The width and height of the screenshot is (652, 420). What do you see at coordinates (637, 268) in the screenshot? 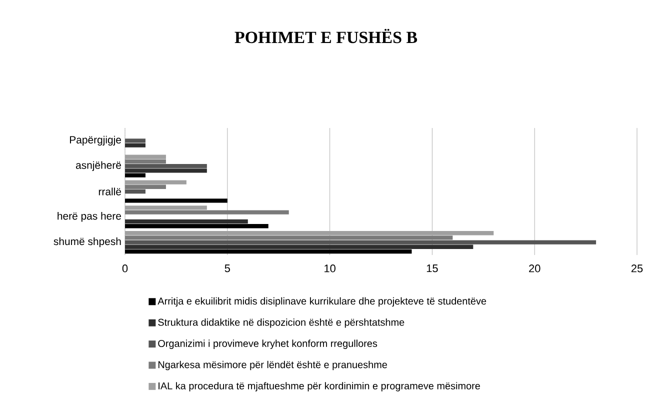
I see `x-tick-label: 25` at bounding box center [637, 268].